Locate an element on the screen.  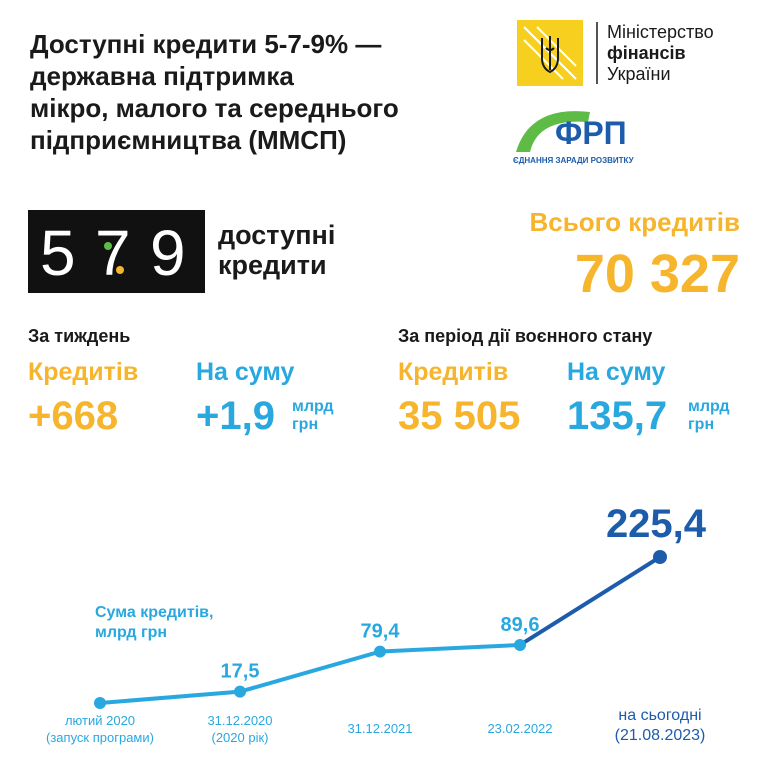
war-count: 35 505 is located at coordinates (459, 416).